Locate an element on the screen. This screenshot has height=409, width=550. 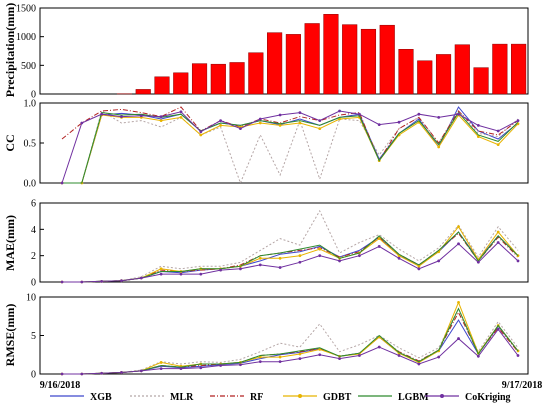
precipitation-axis-label: Precipitation(mm) is located at coordinates (10, 50).